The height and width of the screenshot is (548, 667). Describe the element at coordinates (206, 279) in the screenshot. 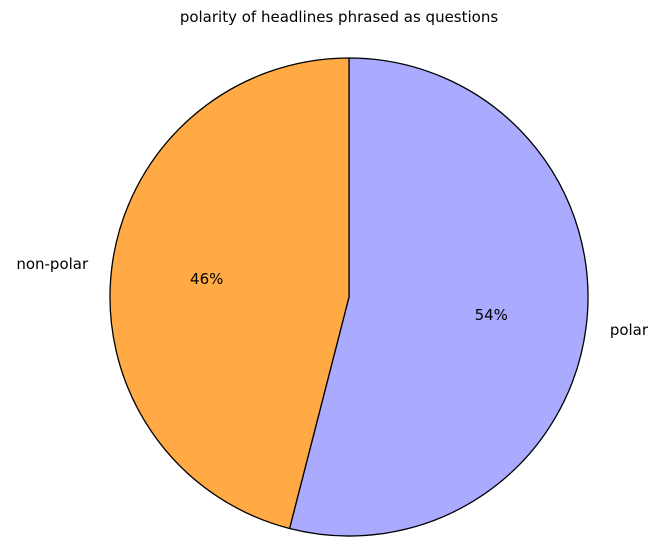

I see `pie-pct-label-non-polar: 46%` at that location.